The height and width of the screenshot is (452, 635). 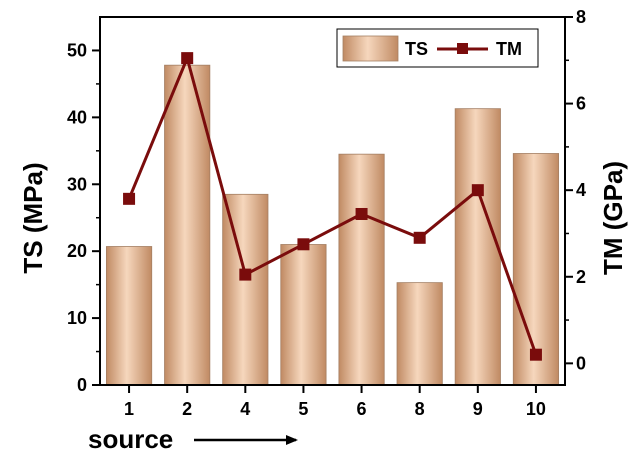 What do you see at coordinates (77, 117) in the screenshot?
I see `y-tick-label-40: 40` at bounding box center [77, 117].